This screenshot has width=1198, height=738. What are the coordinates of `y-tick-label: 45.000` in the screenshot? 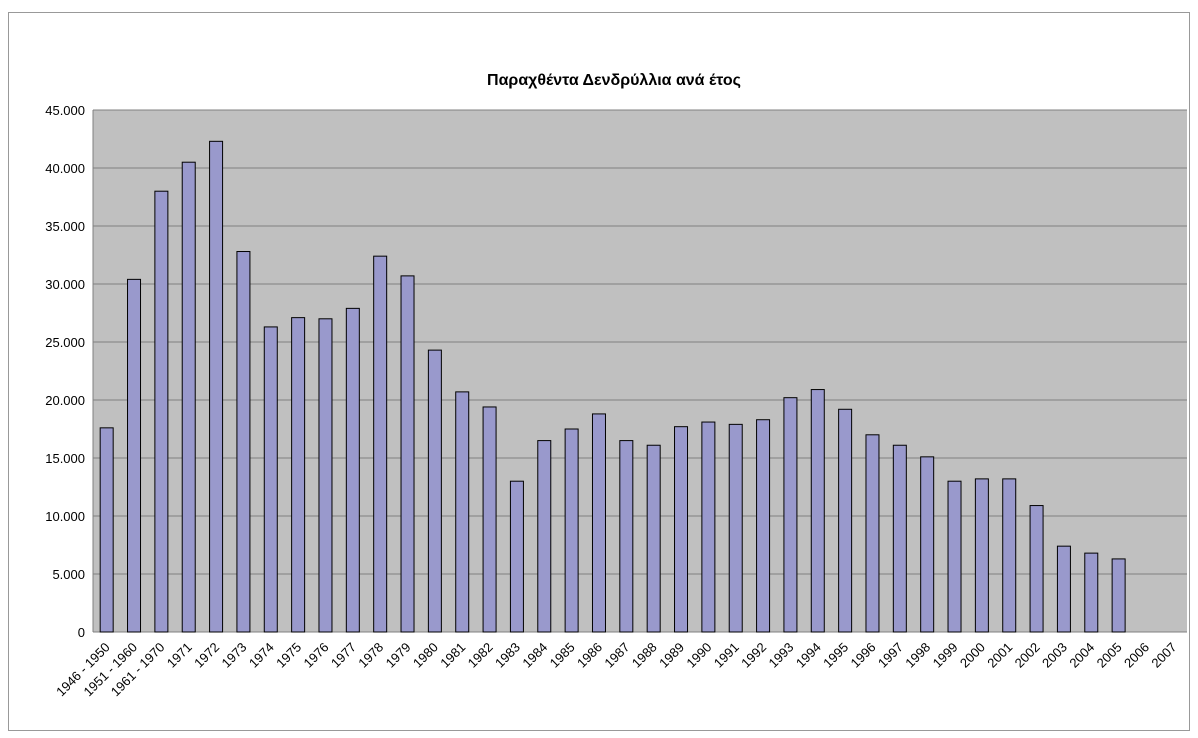 It's located at (65, 110).